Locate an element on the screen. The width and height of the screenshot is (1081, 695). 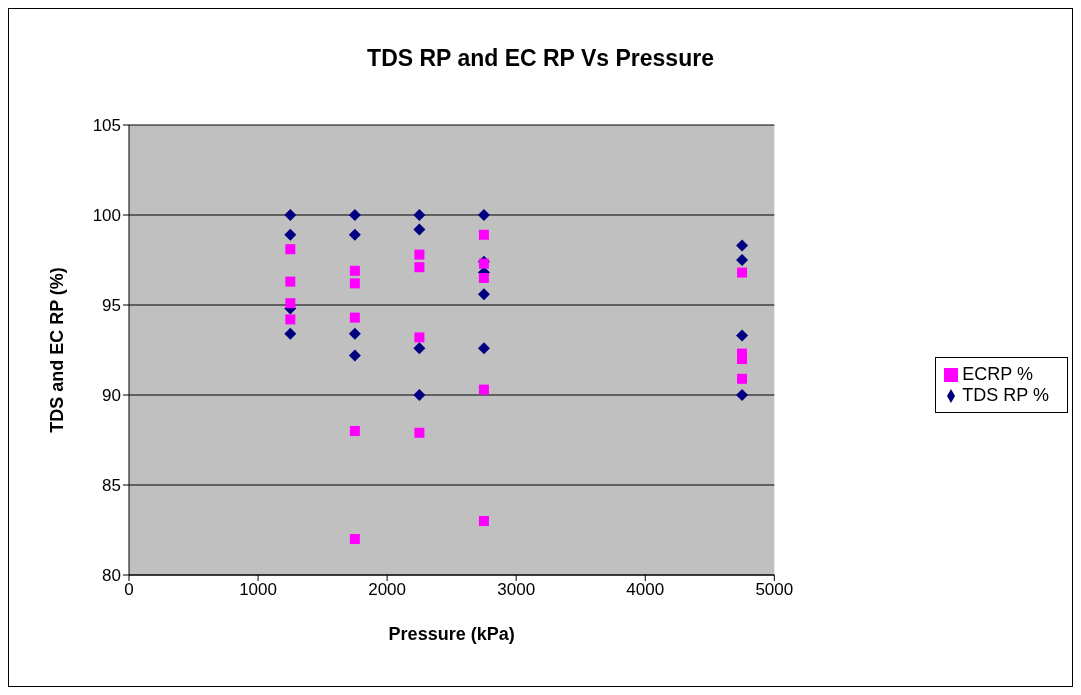
y-tick-label: 90 is located at coordinates (111, 396).